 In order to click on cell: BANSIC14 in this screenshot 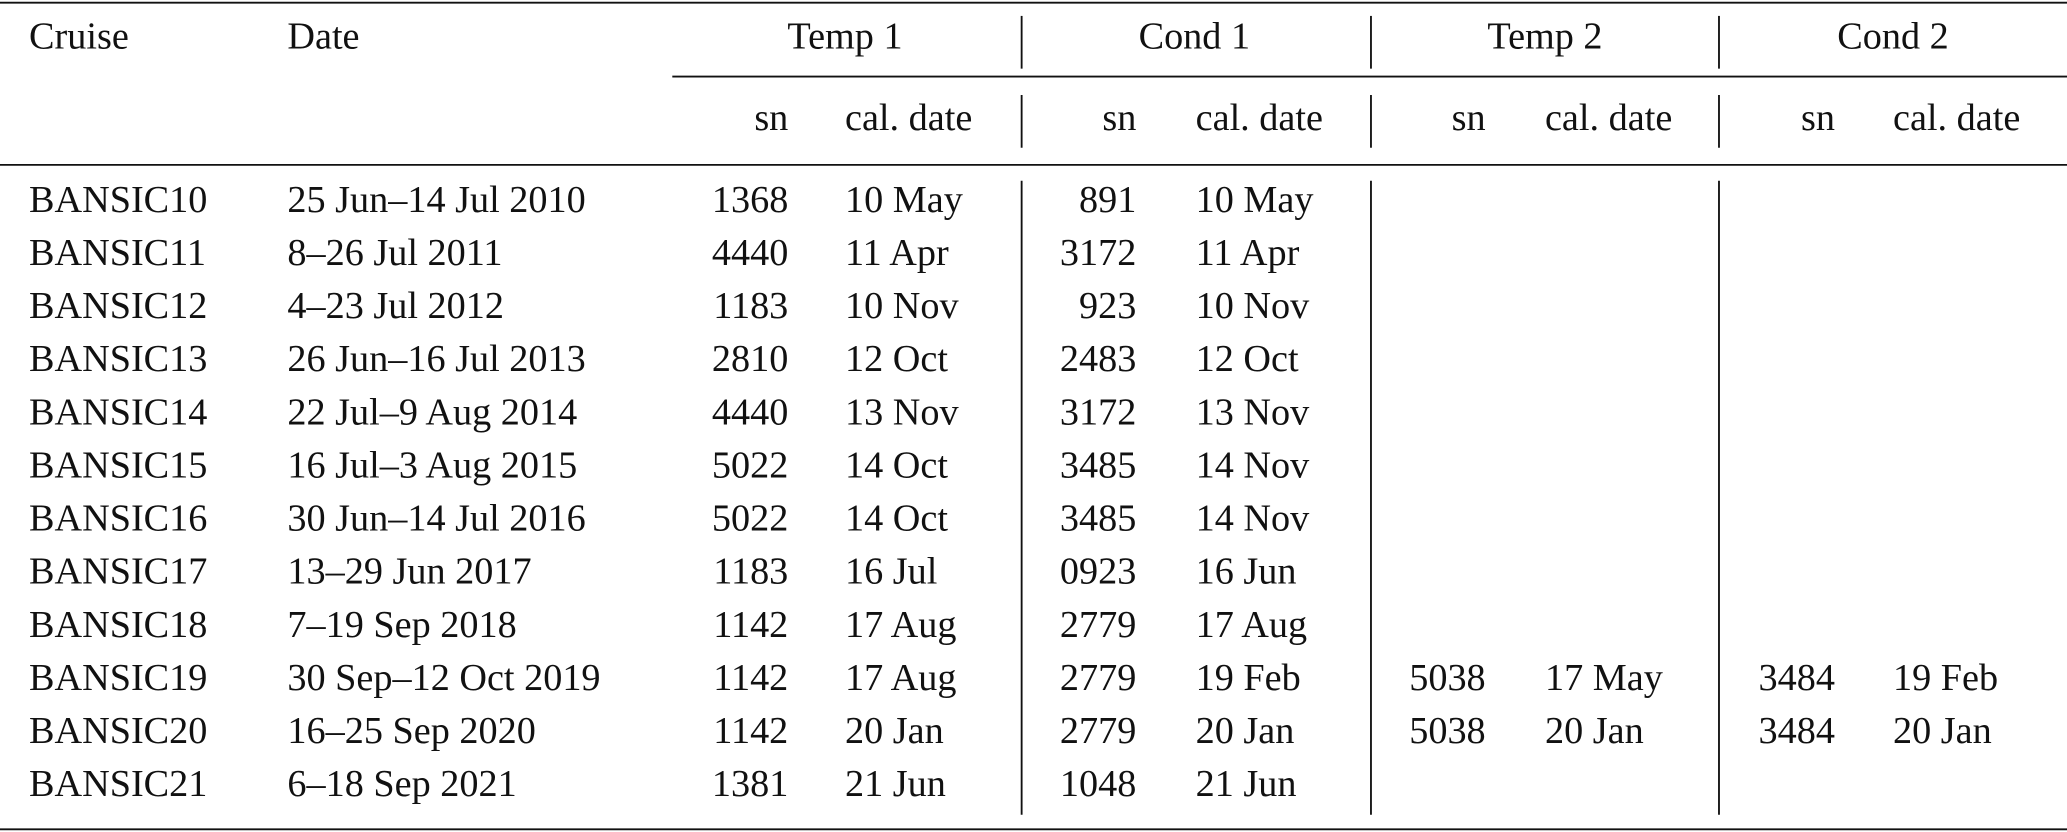, I will do `click(118, 412)`.